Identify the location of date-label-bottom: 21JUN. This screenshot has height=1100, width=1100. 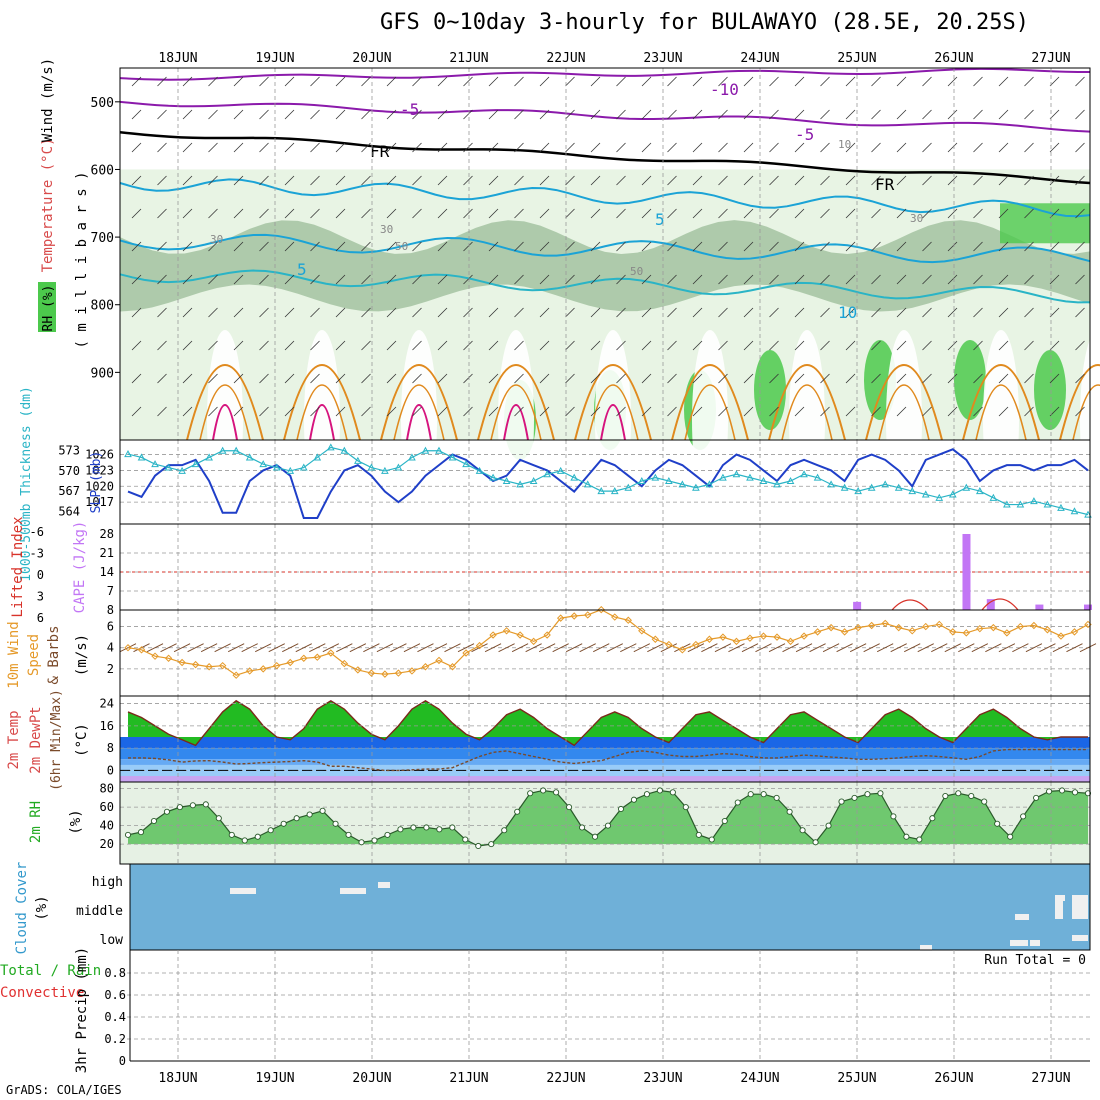
(468, 1078).